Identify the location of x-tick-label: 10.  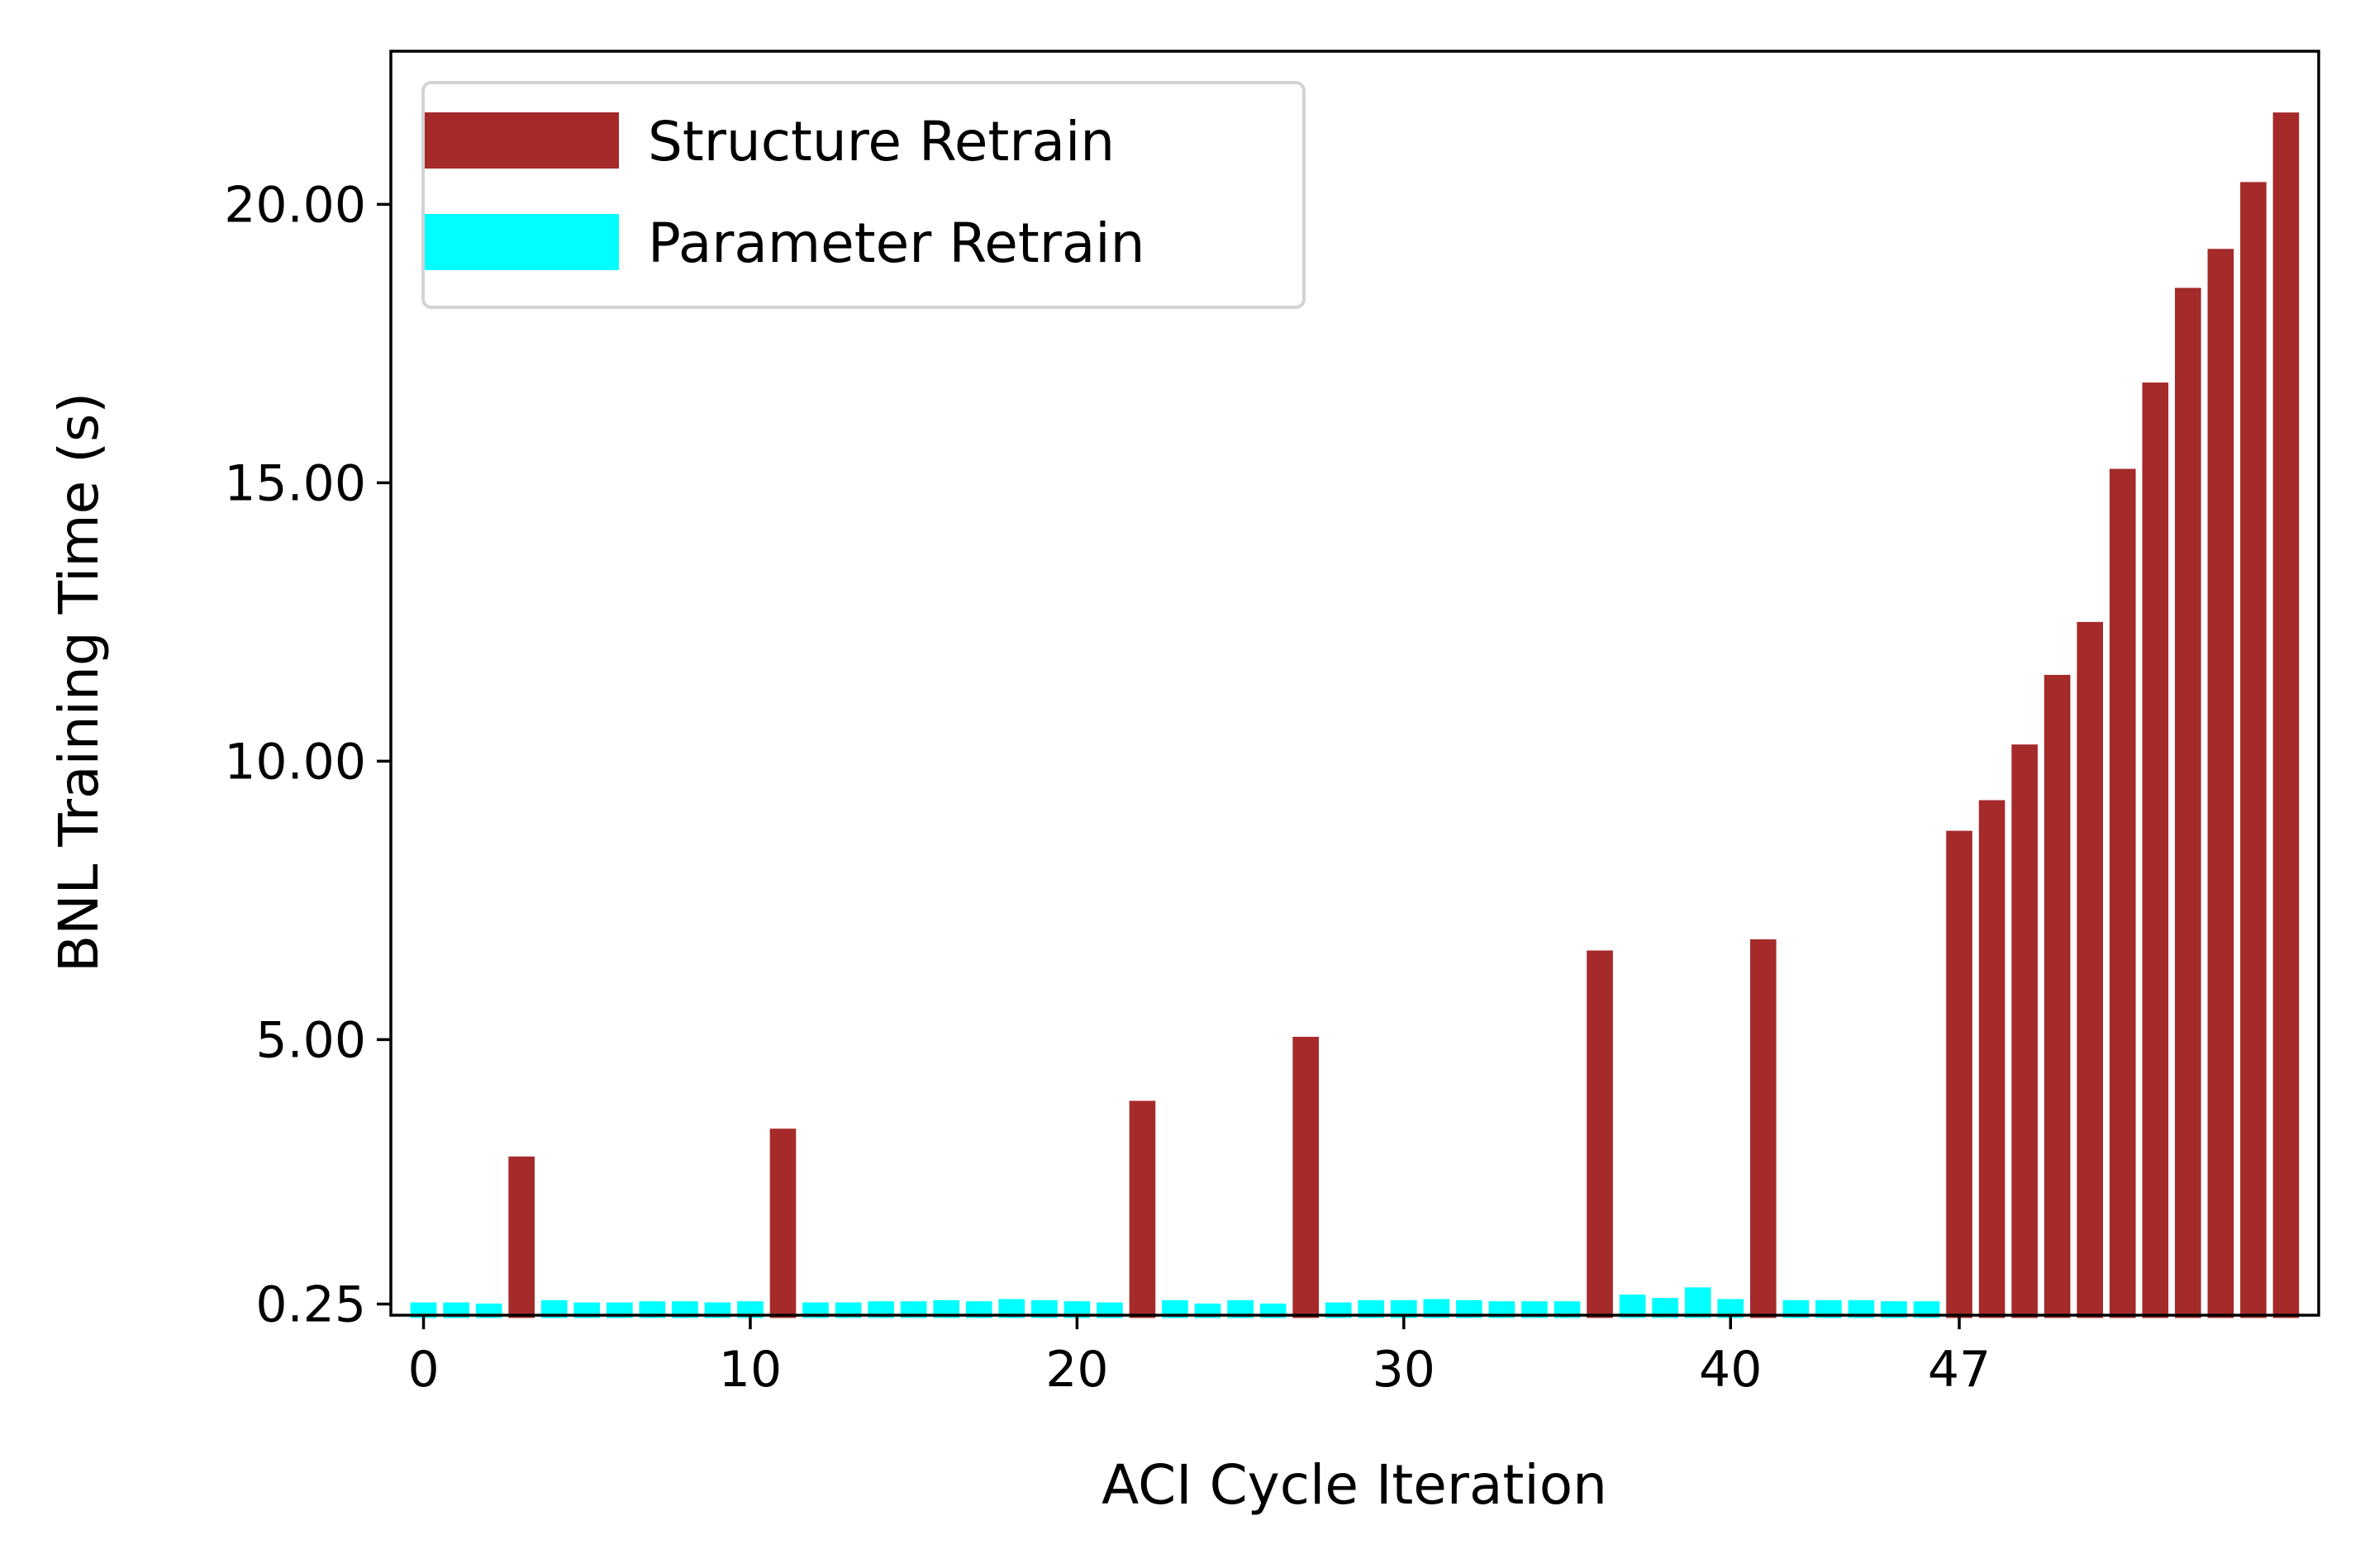
(750, 1370).